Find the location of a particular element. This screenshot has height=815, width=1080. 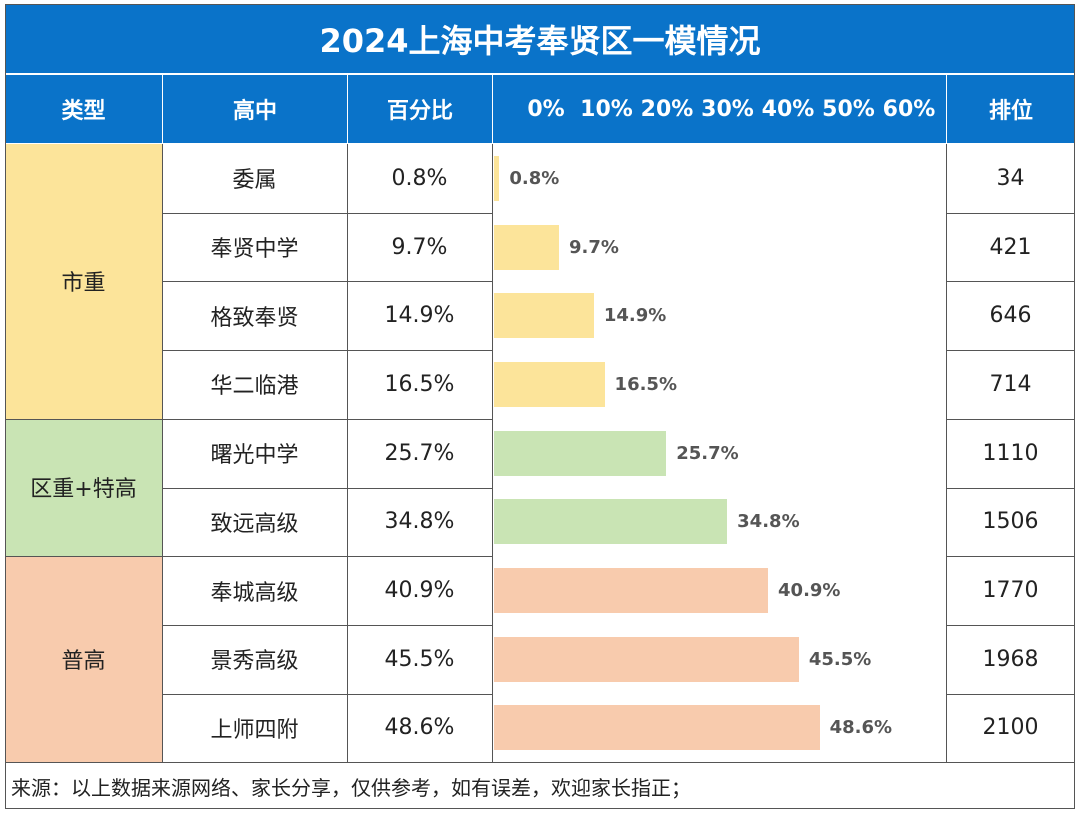

header-school: 高中 is located at coordinates (254, 111).